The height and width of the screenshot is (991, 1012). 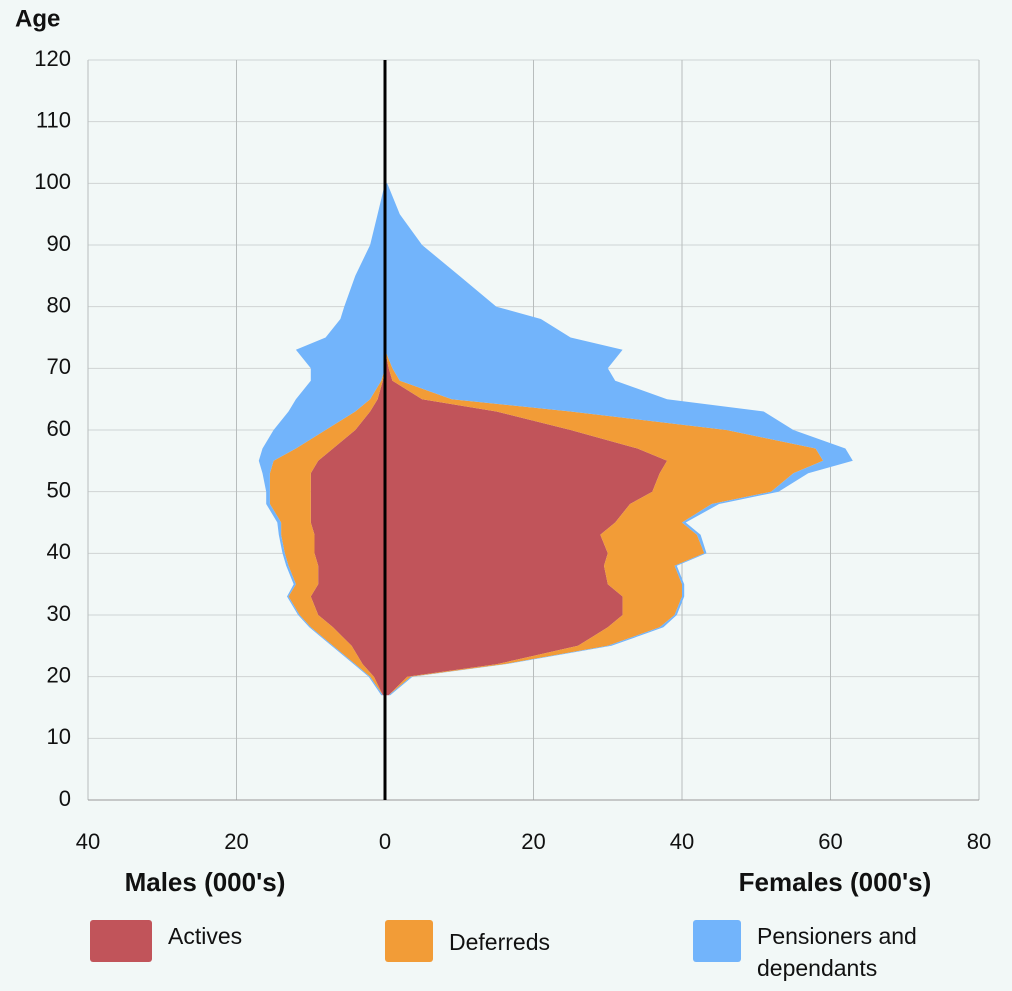 I want to click on legend-item: Deferreds, so click(x=532, y=941).